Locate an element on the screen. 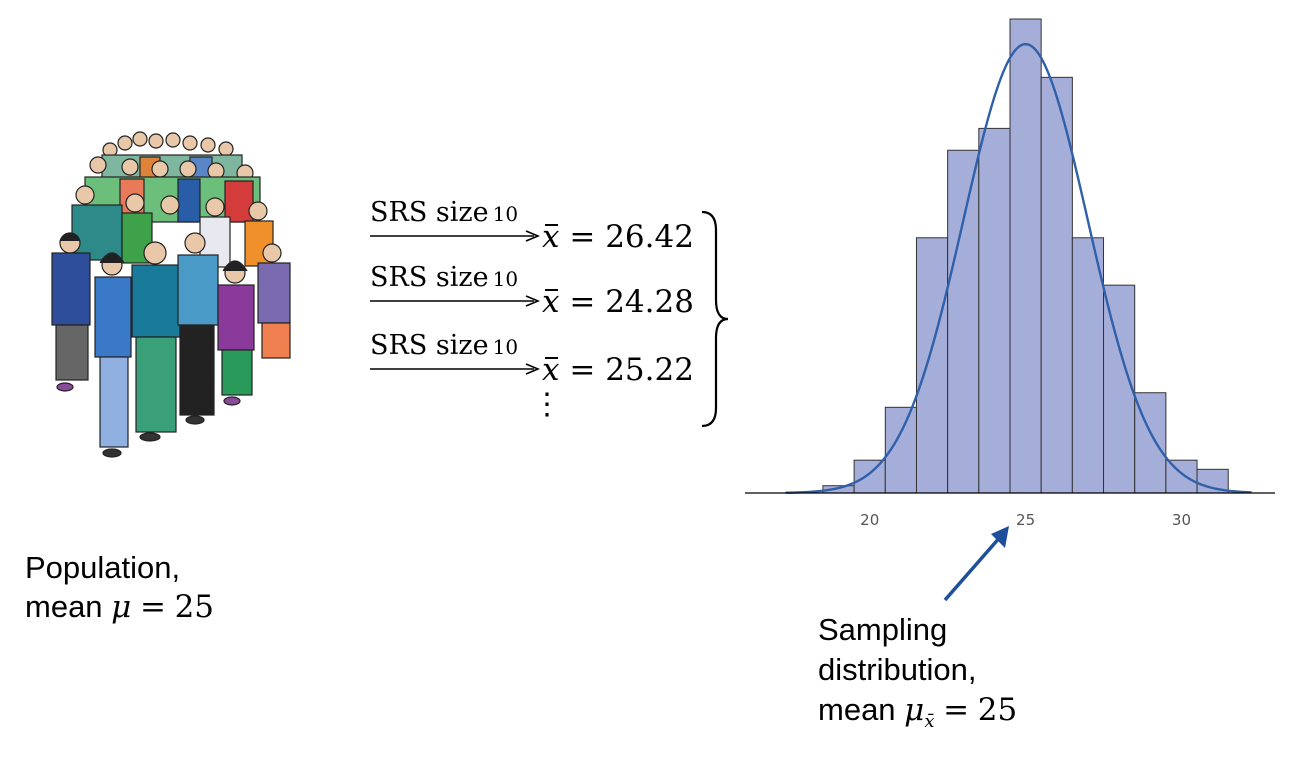 The height and width of the screenshot is (760, 1289). x-axis-ticks: 20 25 30 is located at coordinates (1025, 520).